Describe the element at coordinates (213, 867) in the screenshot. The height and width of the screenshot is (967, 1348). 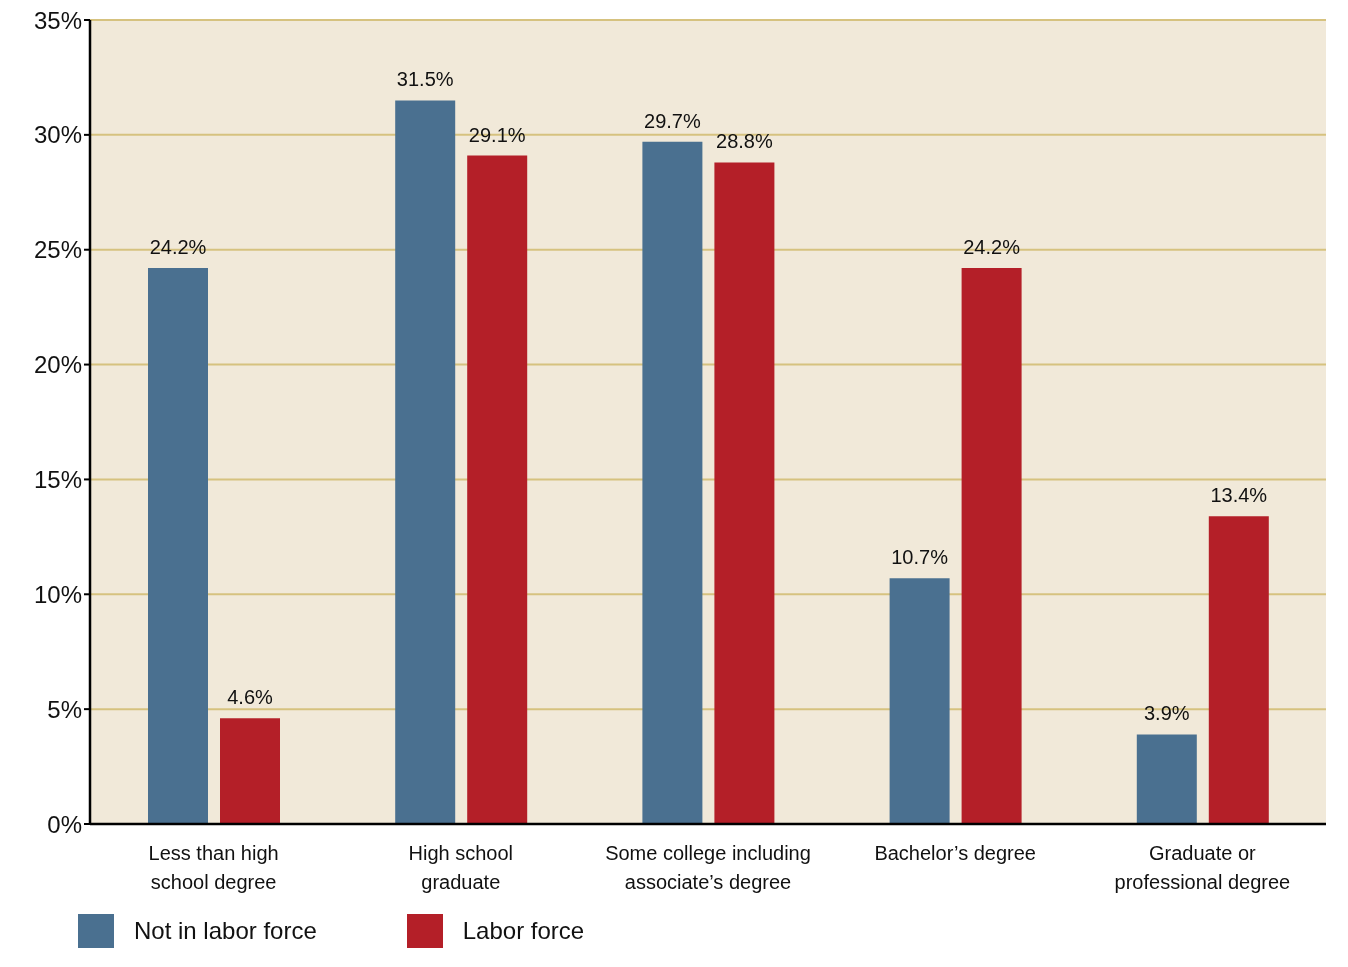
I see `x-tick-label: Less than high school degree` at that location.